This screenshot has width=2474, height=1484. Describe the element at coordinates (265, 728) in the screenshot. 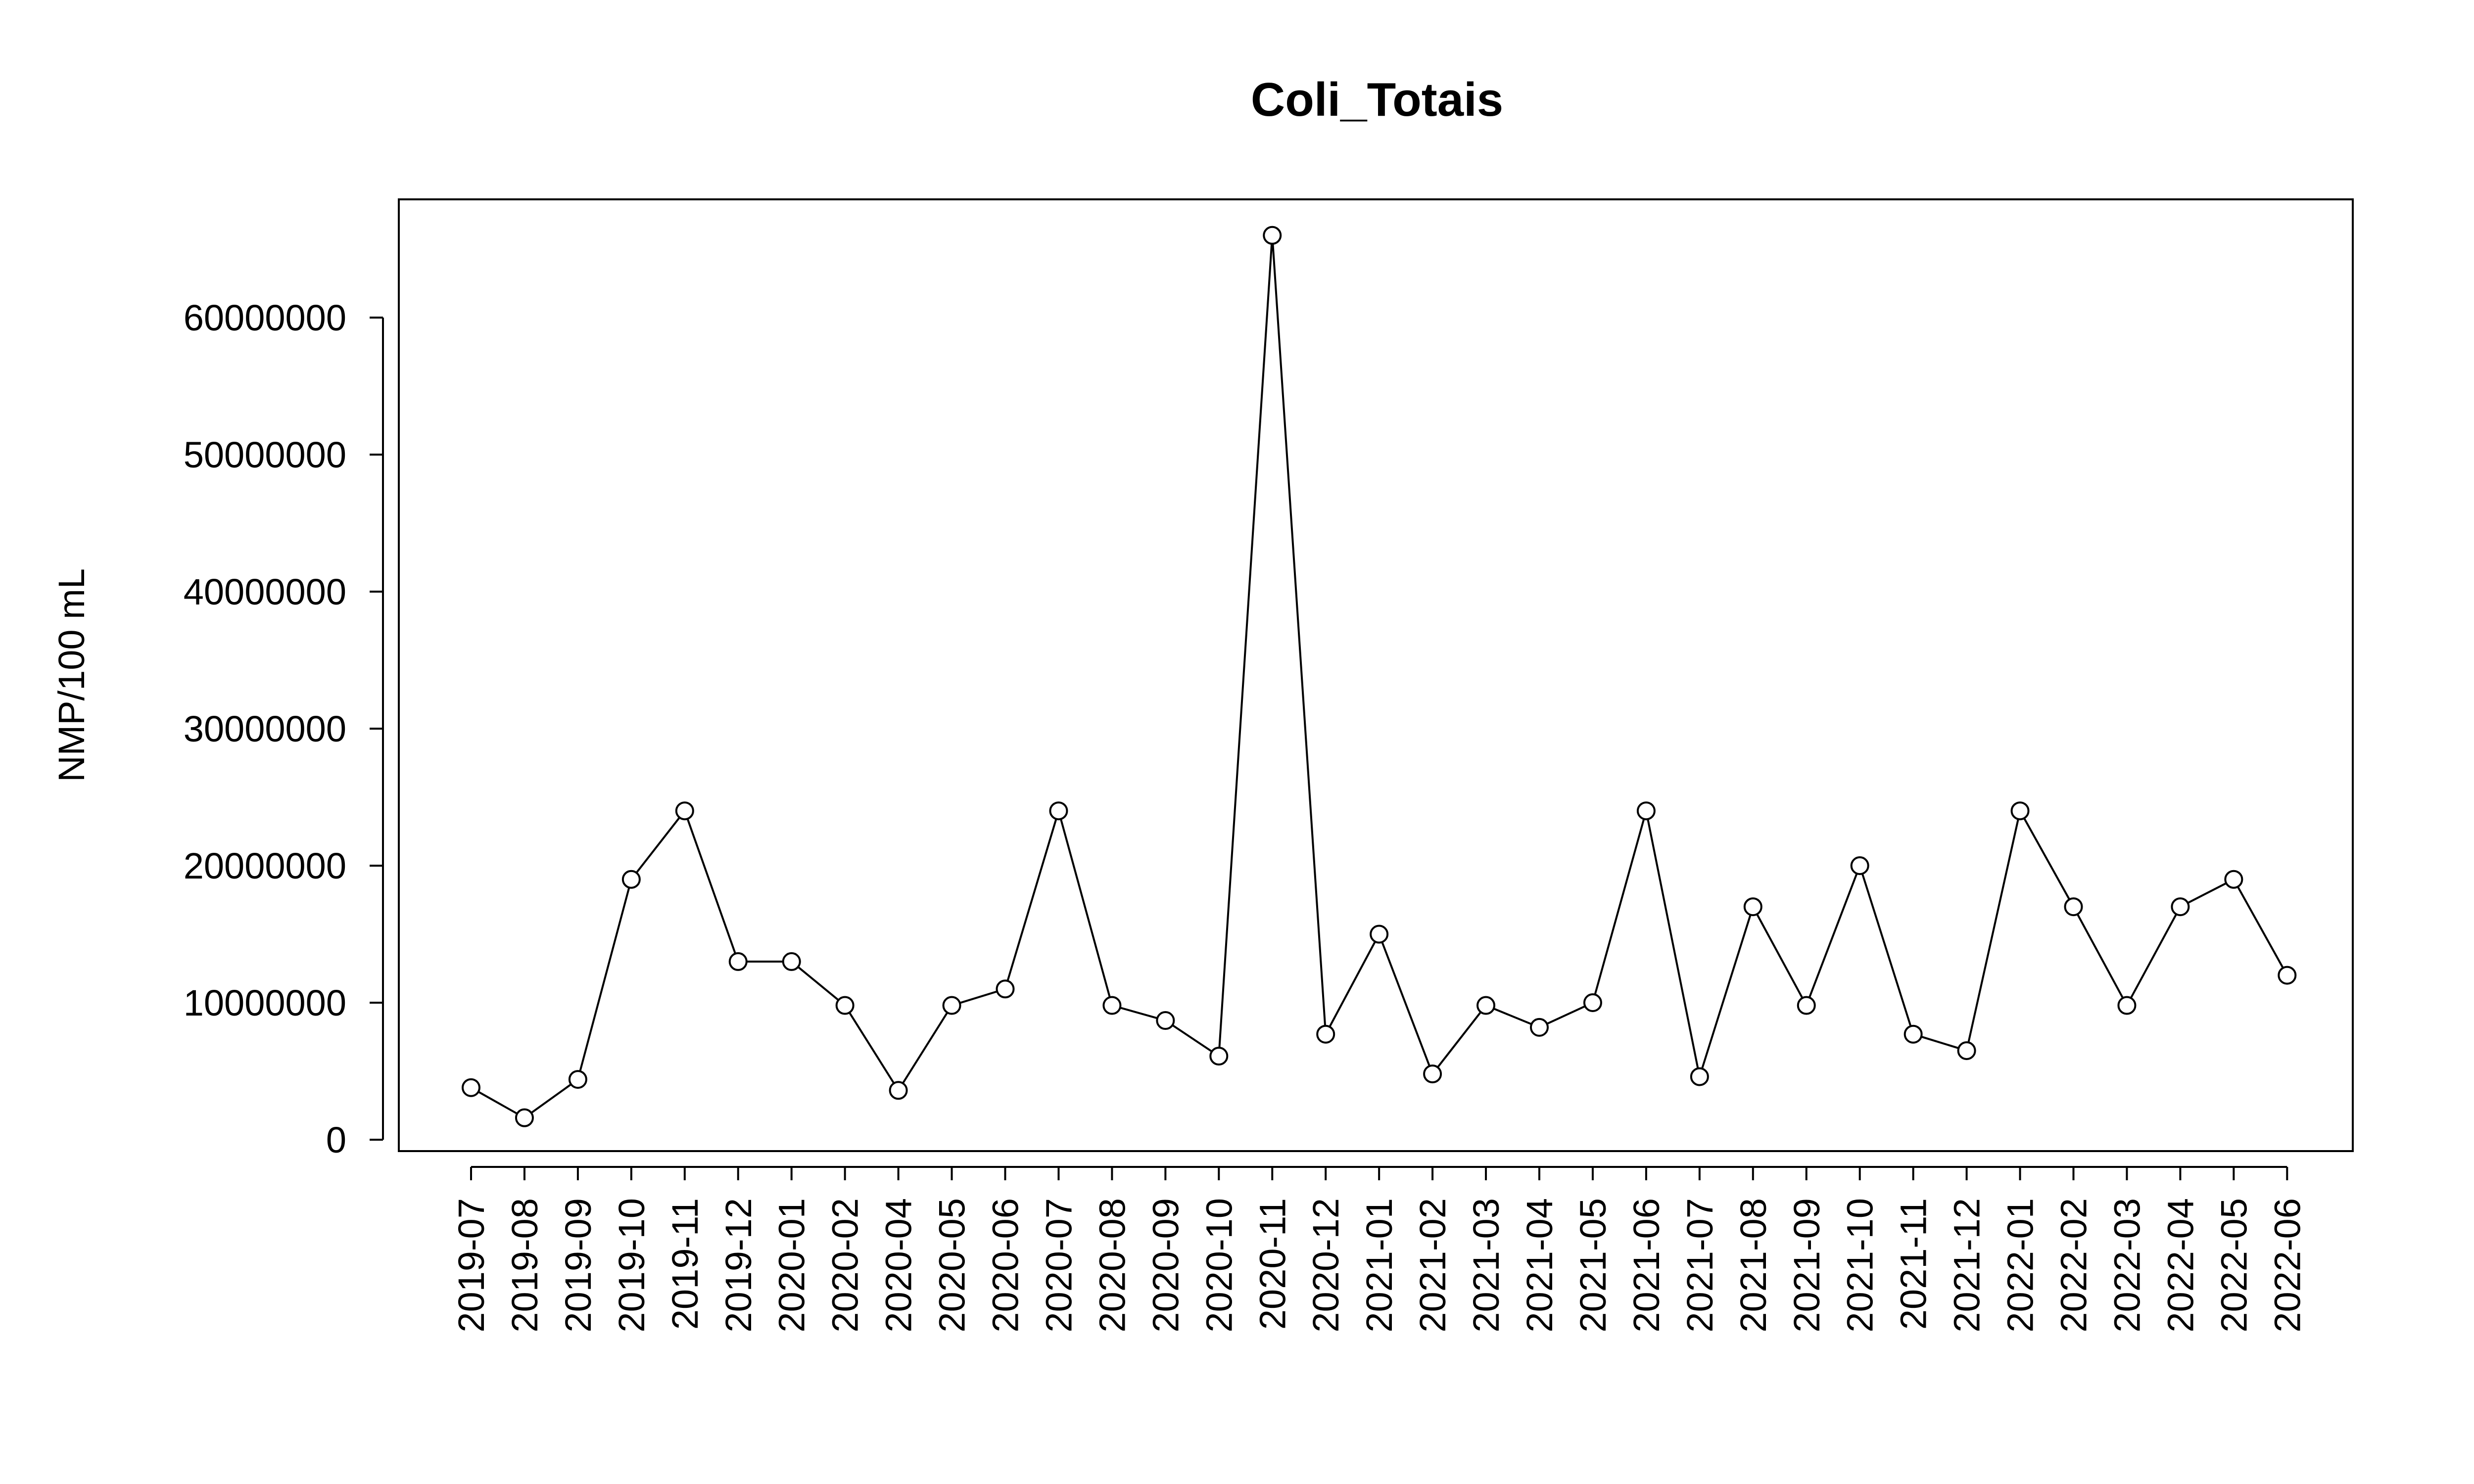

I see `y-tick-label: 30000000` at that location.